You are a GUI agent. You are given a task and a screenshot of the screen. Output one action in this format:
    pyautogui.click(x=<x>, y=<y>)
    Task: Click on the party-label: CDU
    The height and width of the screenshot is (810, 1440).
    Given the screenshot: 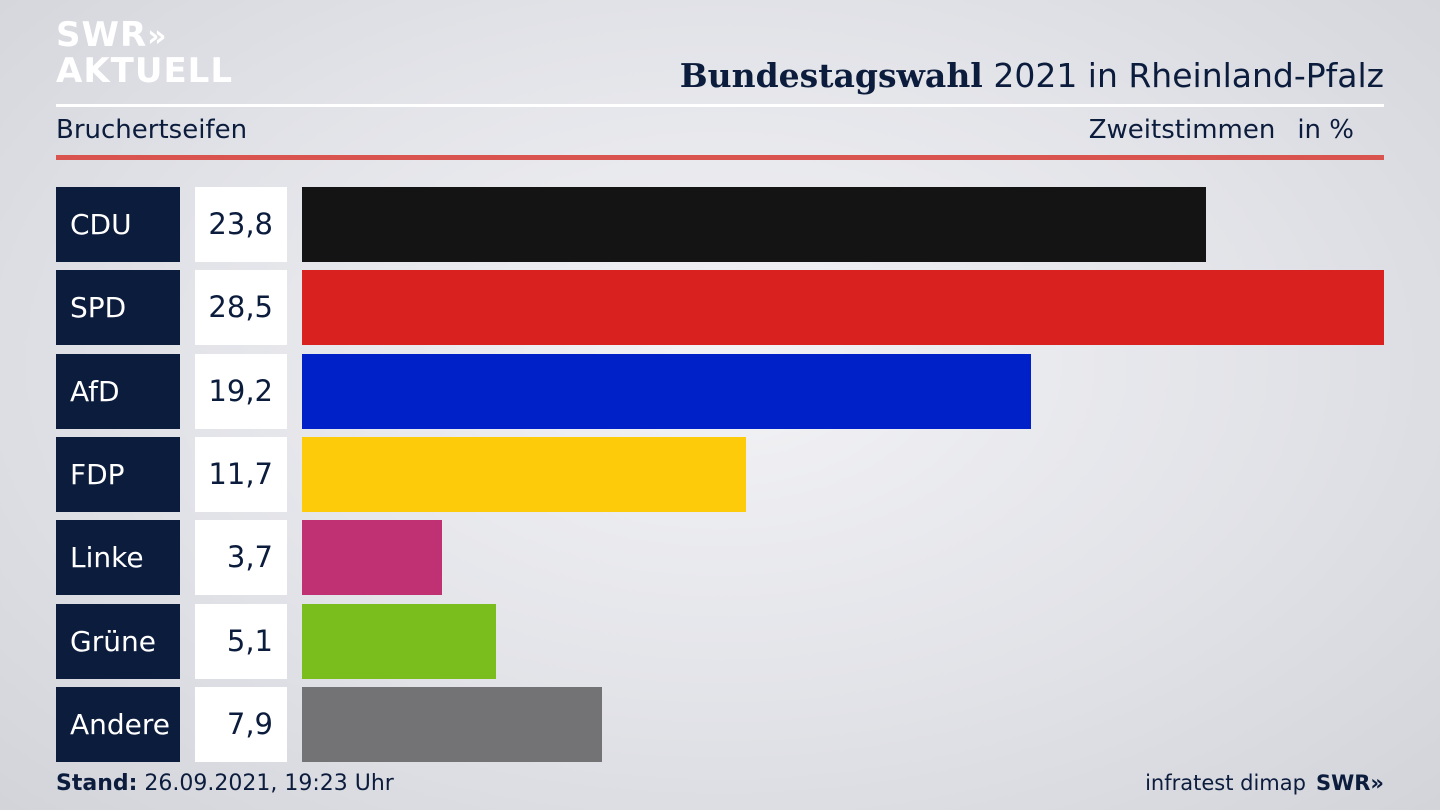 What is the action you would take?
    pyautogui.click(x=118, y=224)
    